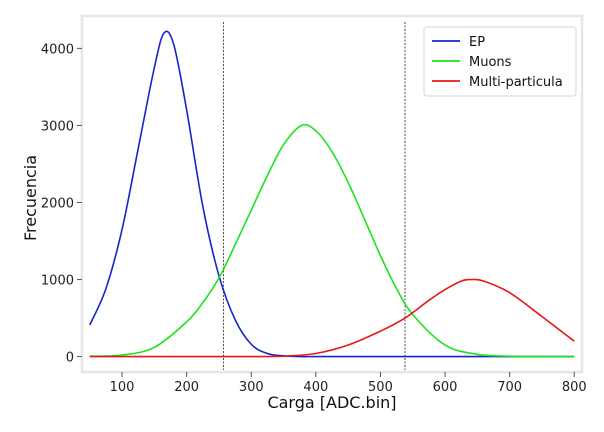 The image size is (604, 432). What do you see at coordinates (122, 387) in the screenshot?
I see `x-tick-label: 100` at bounding box center [122, 387].